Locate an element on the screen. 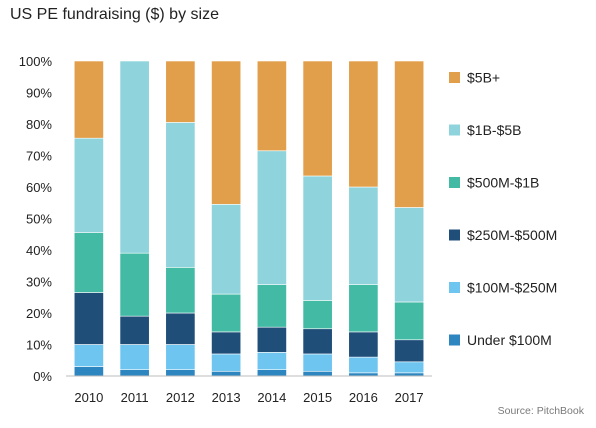 The image size is (596, 428). bar-stack-2014 is located at coordinates (271, 218).